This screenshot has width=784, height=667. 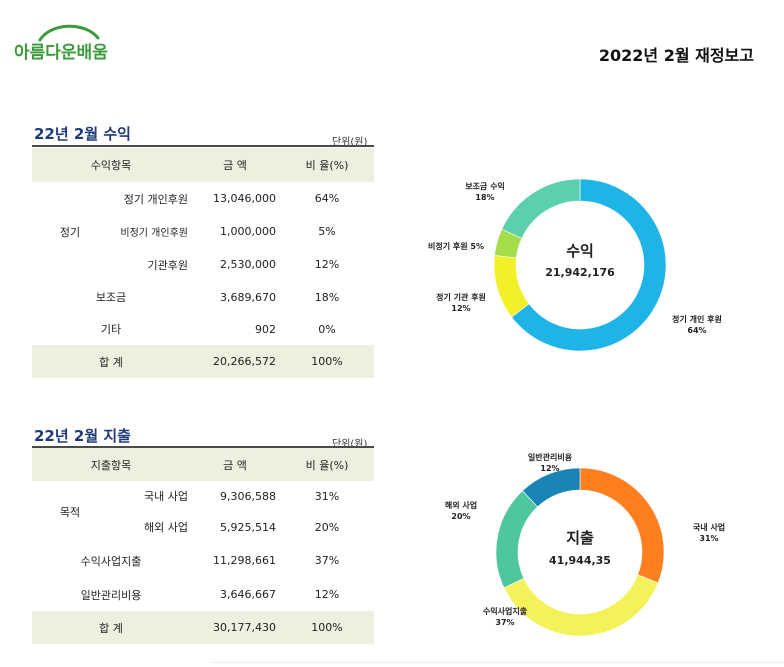 I want to click on report-title: 2022년 2월 재정보고, so click(x=676, y=55).